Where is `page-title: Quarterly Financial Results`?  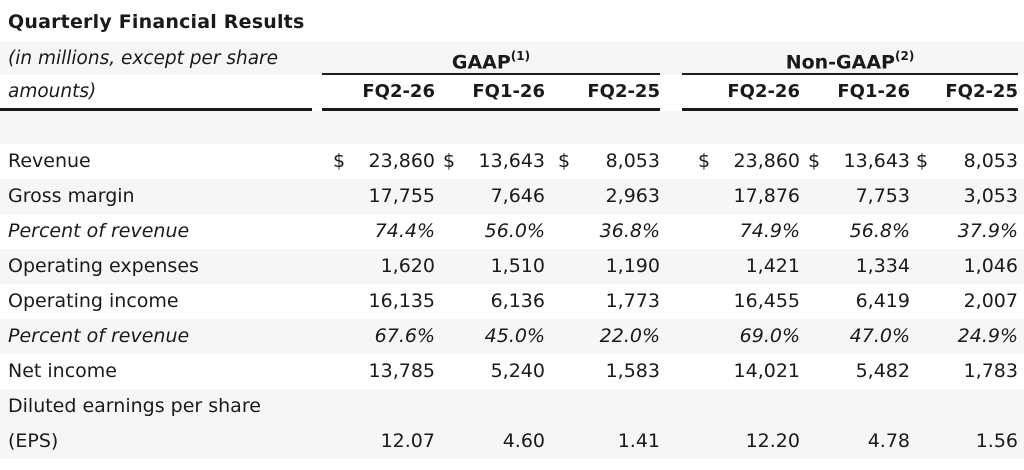 page-title: Quarterly Financial Results is located at coordinates (156, 22).